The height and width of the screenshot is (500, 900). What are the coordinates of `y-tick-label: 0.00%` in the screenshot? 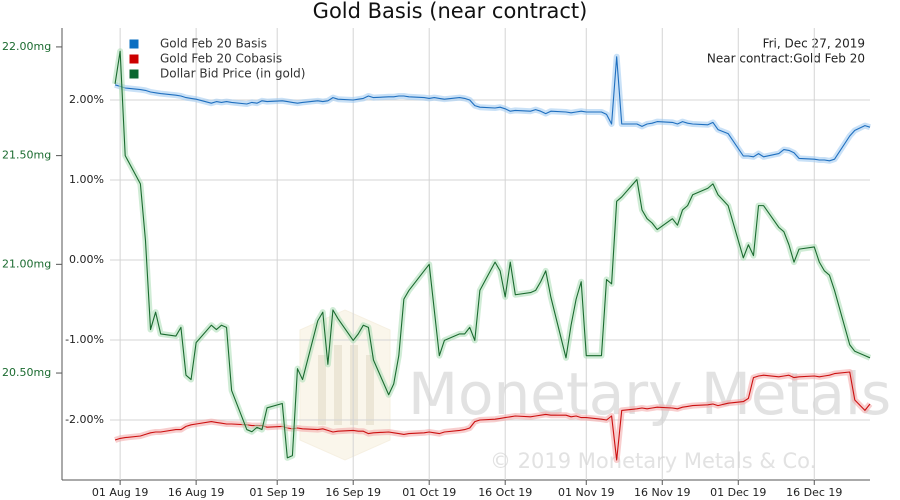 It's located at (86, 259).